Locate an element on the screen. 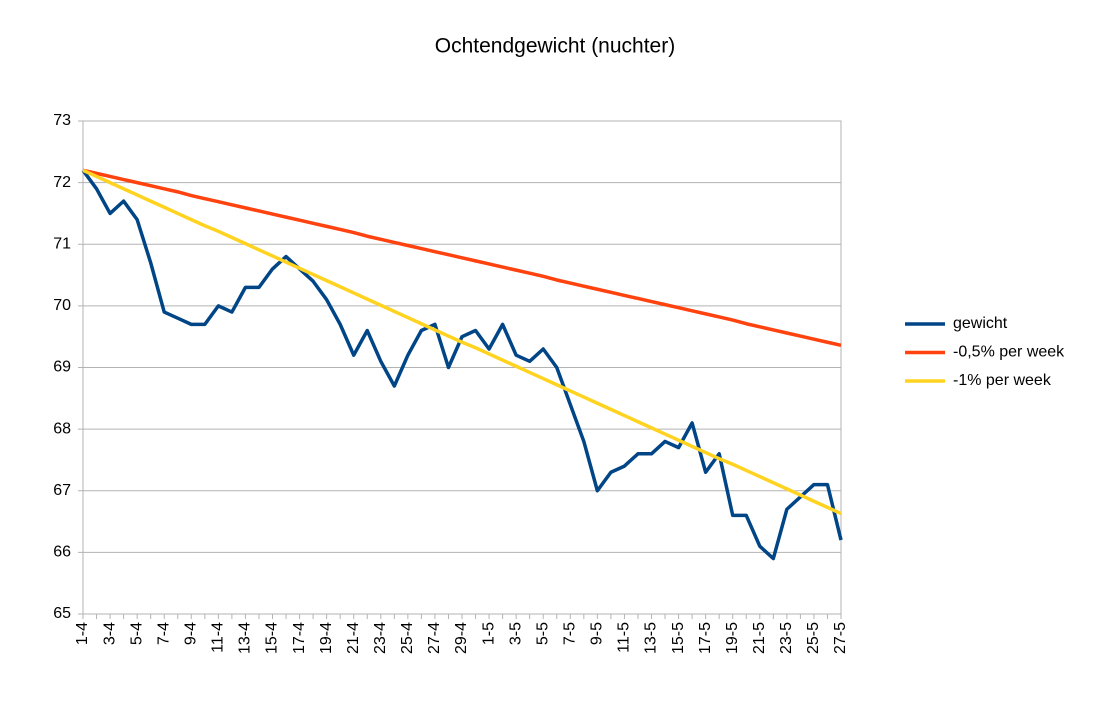 The height and width of the screenshot is (707, 1112). y-tick-label: 65 is located at coordinates (62, 613).